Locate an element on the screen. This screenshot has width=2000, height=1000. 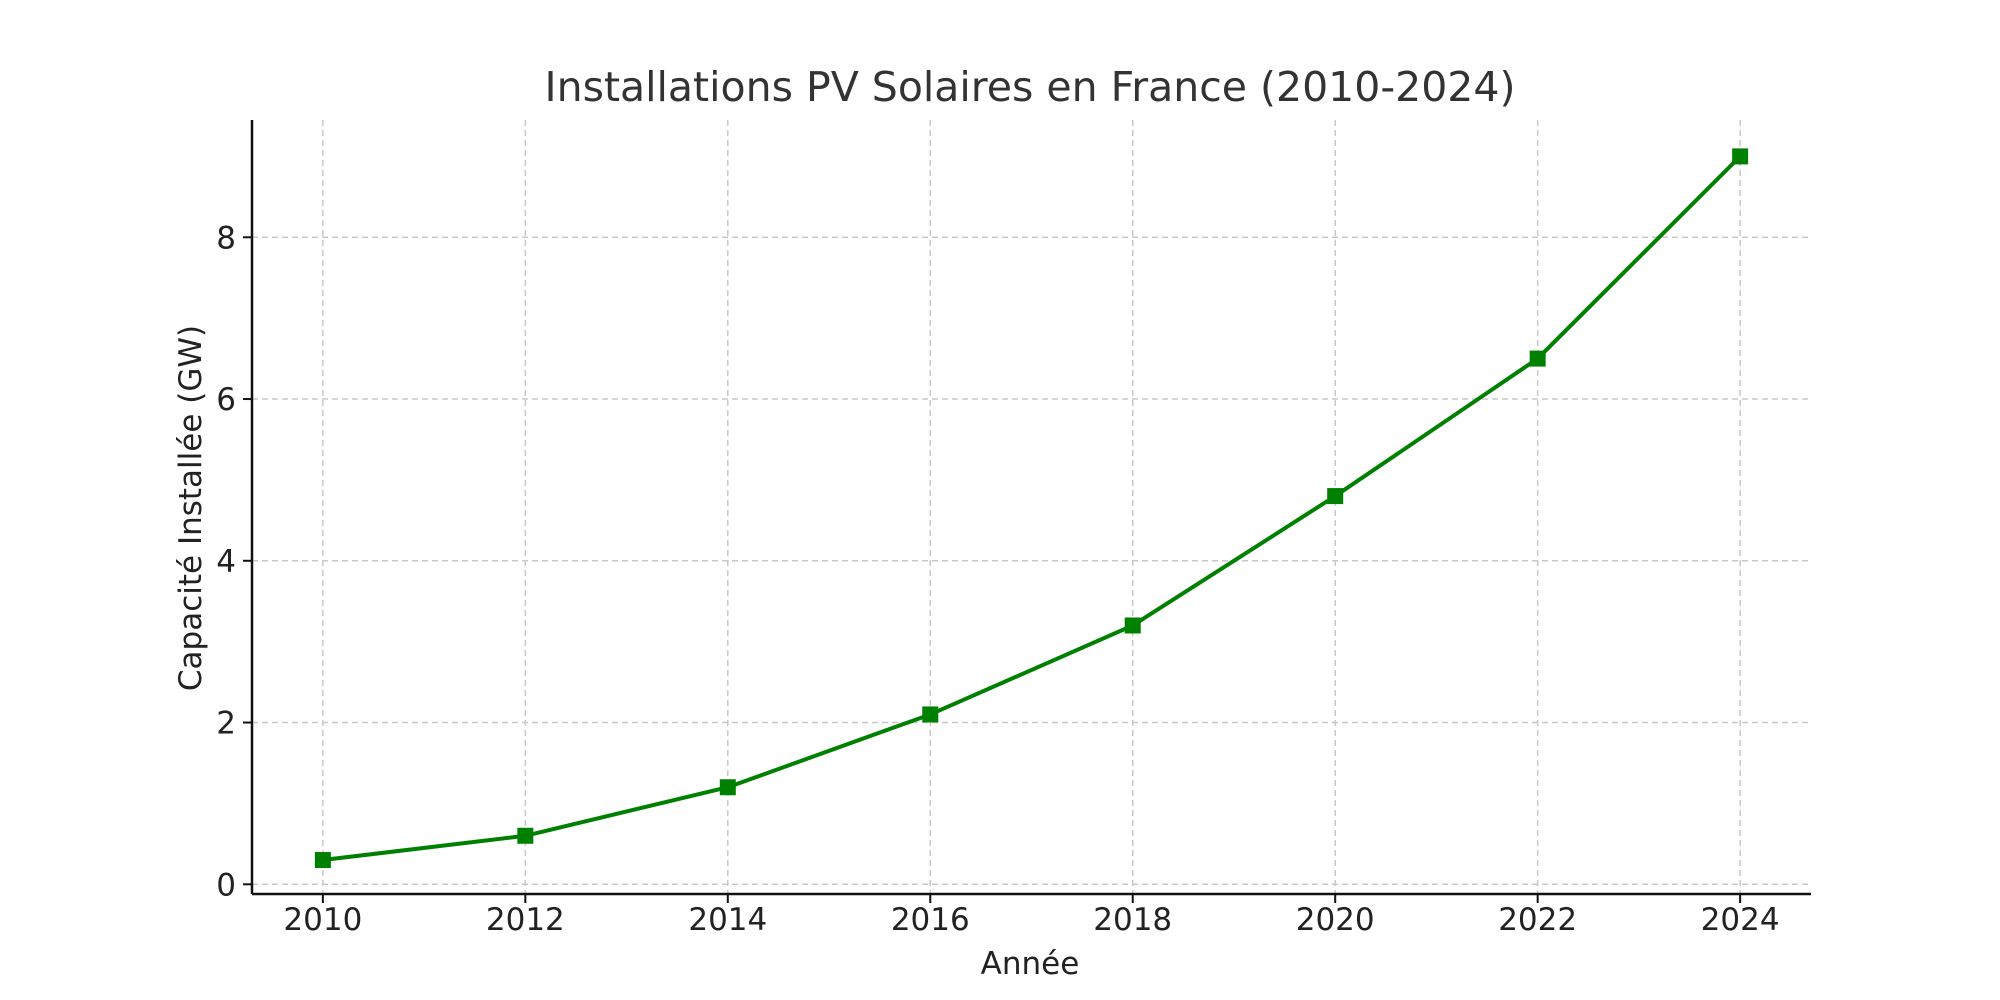
x-tick-label: 2012 is located at coordinates (525, 920).